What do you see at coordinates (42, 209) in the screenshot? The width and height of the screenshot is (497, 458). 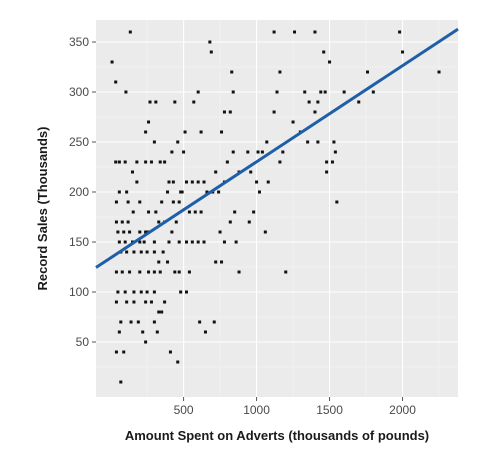 I see `y-axis-title: Record Sales (Thousands)` at bounding box center [42, 209].